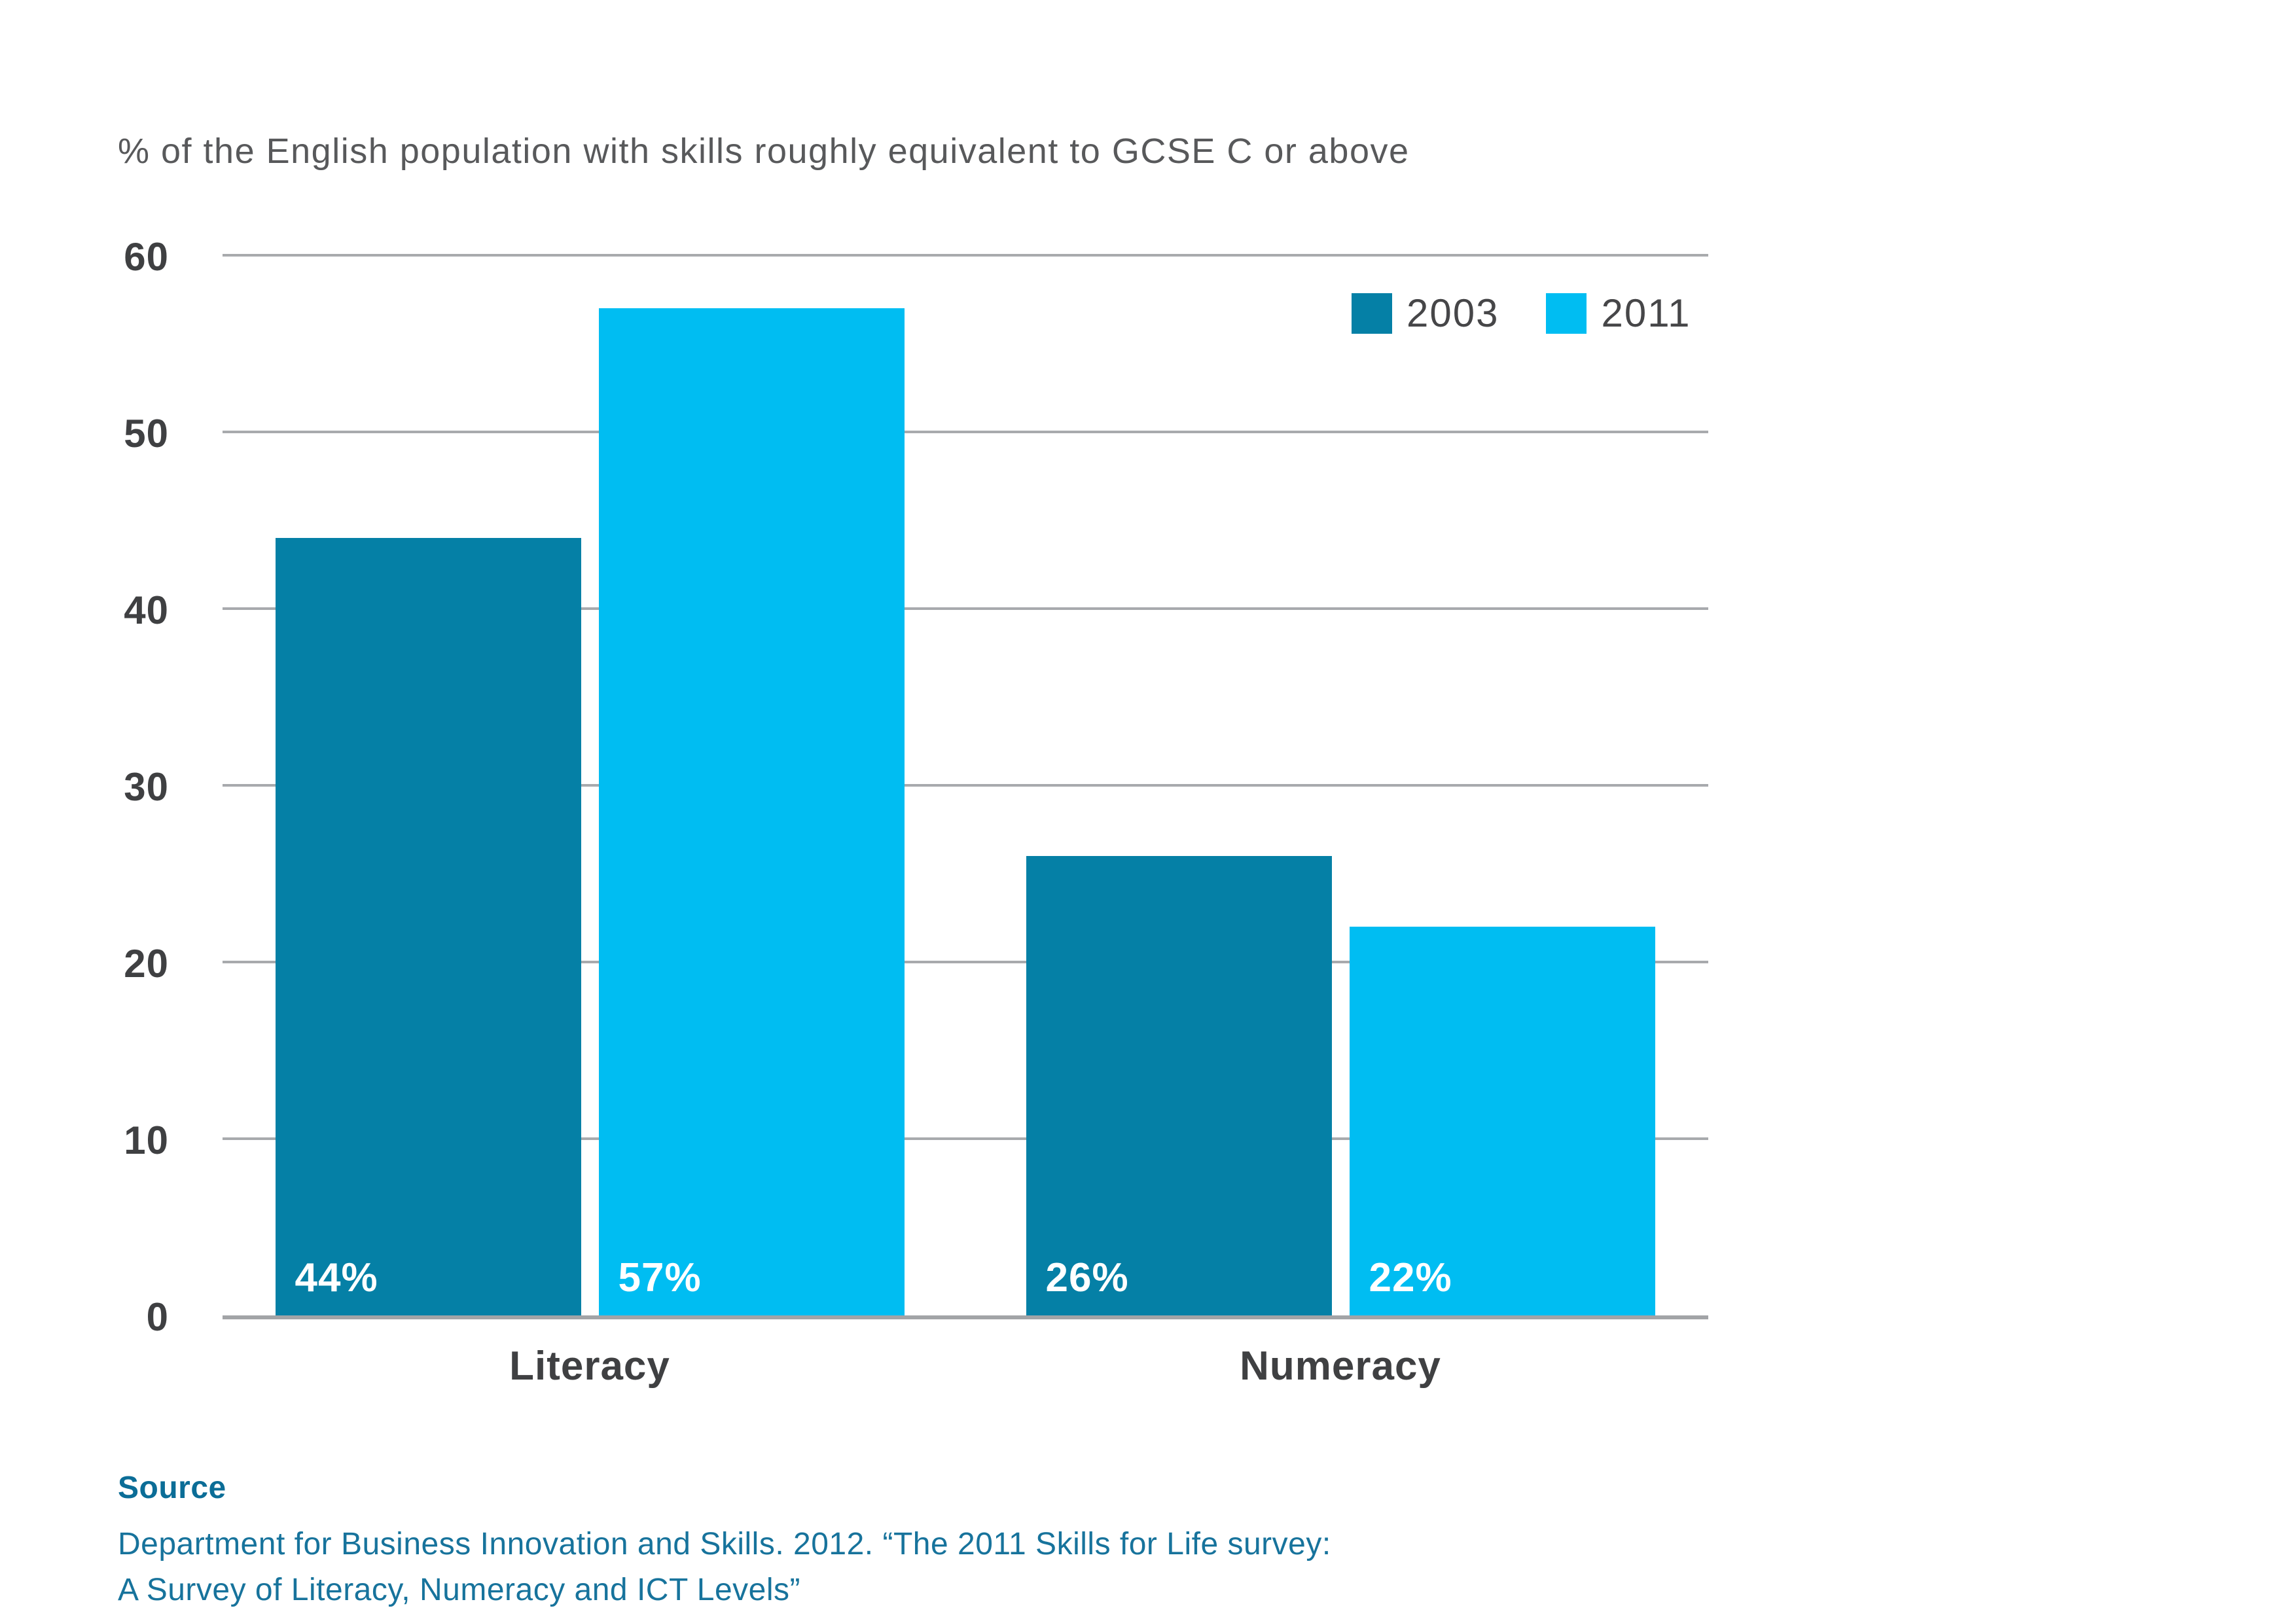 This screenshot has width=2296, height=1623. Describe the element at coordinates (660, 1277) in the screenshot. I see `bar-value-literacy-2011: 57%` at that location.